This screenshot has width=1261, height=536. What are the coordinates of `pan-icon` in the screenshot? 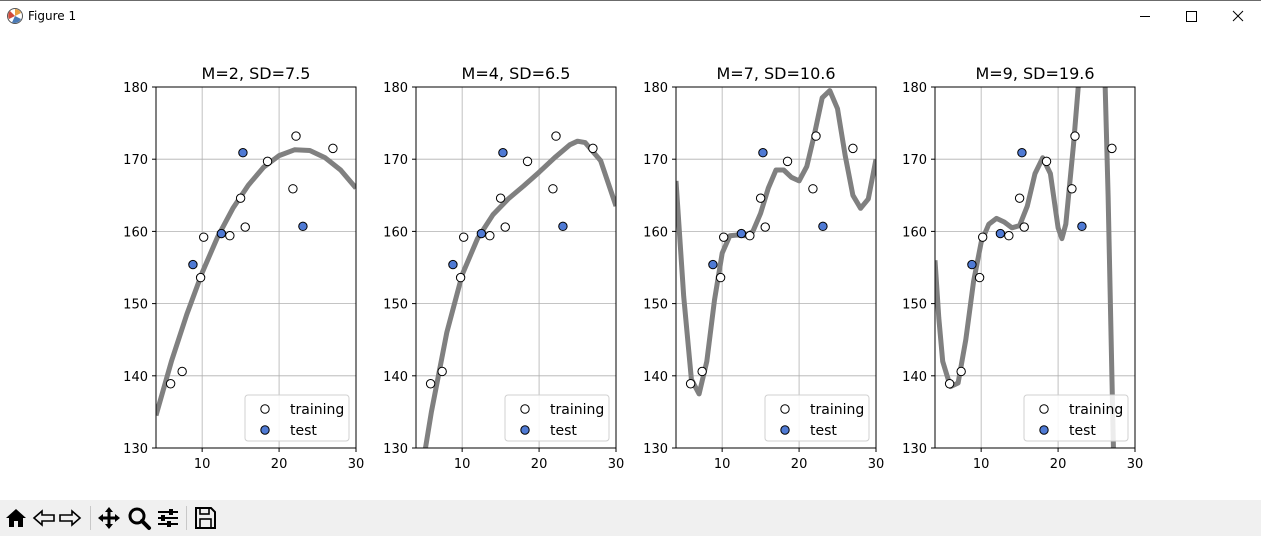 It's located at (109, 518).